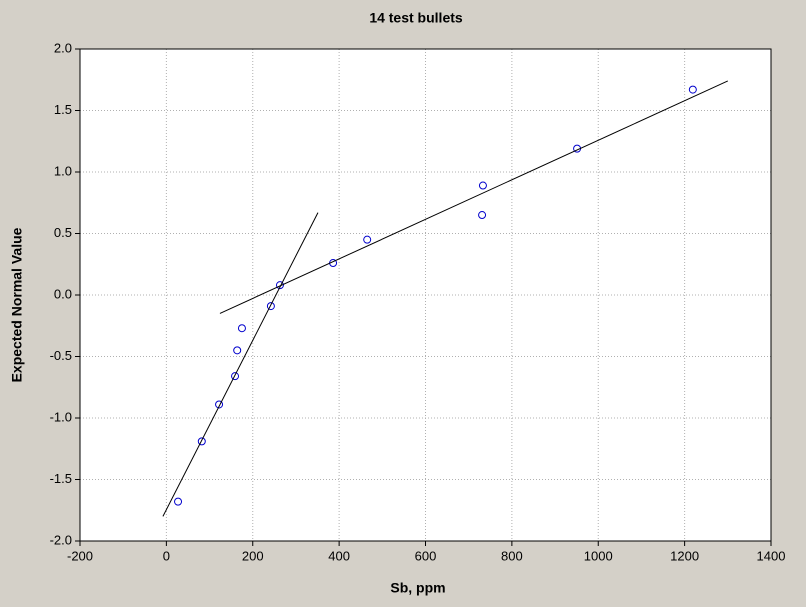 This screenshot has height=607, width=806. I want to click on x-tick-label: 800, so click(512, 555).